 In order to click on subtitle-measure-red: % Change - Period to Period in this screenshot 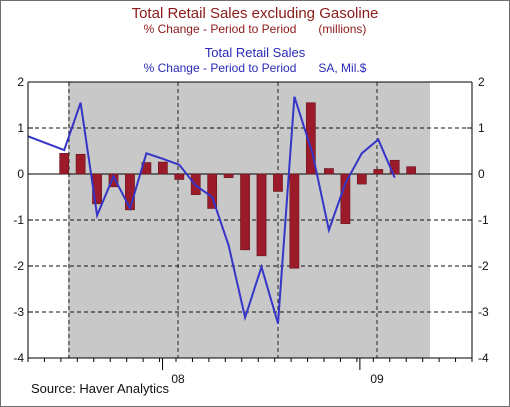, I will do `click(220, 29)`.